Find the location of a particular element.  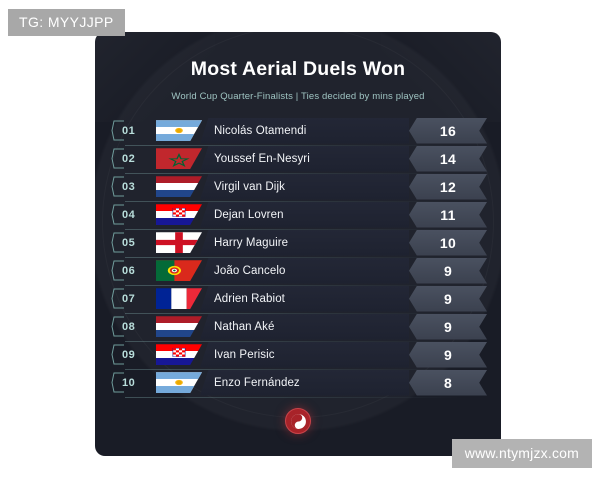

duels-won-value: 12 is located at coordinates (448, 186).